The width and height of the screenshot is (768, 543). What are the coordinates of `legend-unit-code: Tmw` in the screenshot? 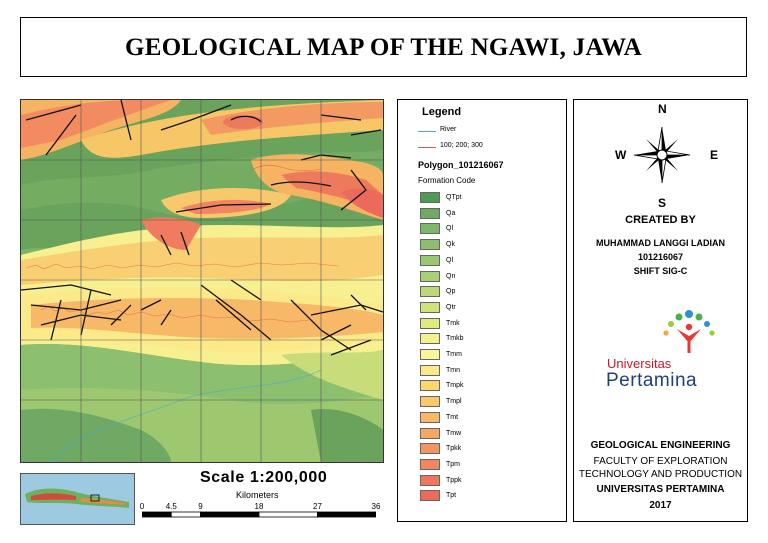 It's located at (454, 433).